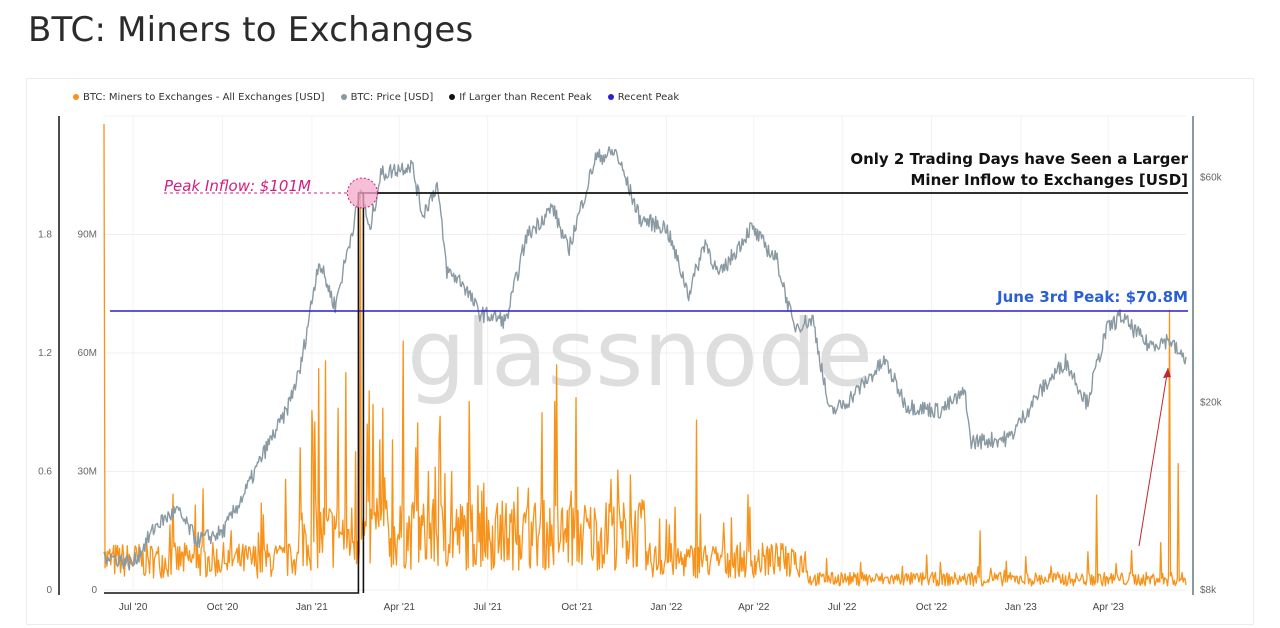 The height and width of the screenshot is (628, 1280). I want to click on legend-dot-blue-icon, so click(610, 97).